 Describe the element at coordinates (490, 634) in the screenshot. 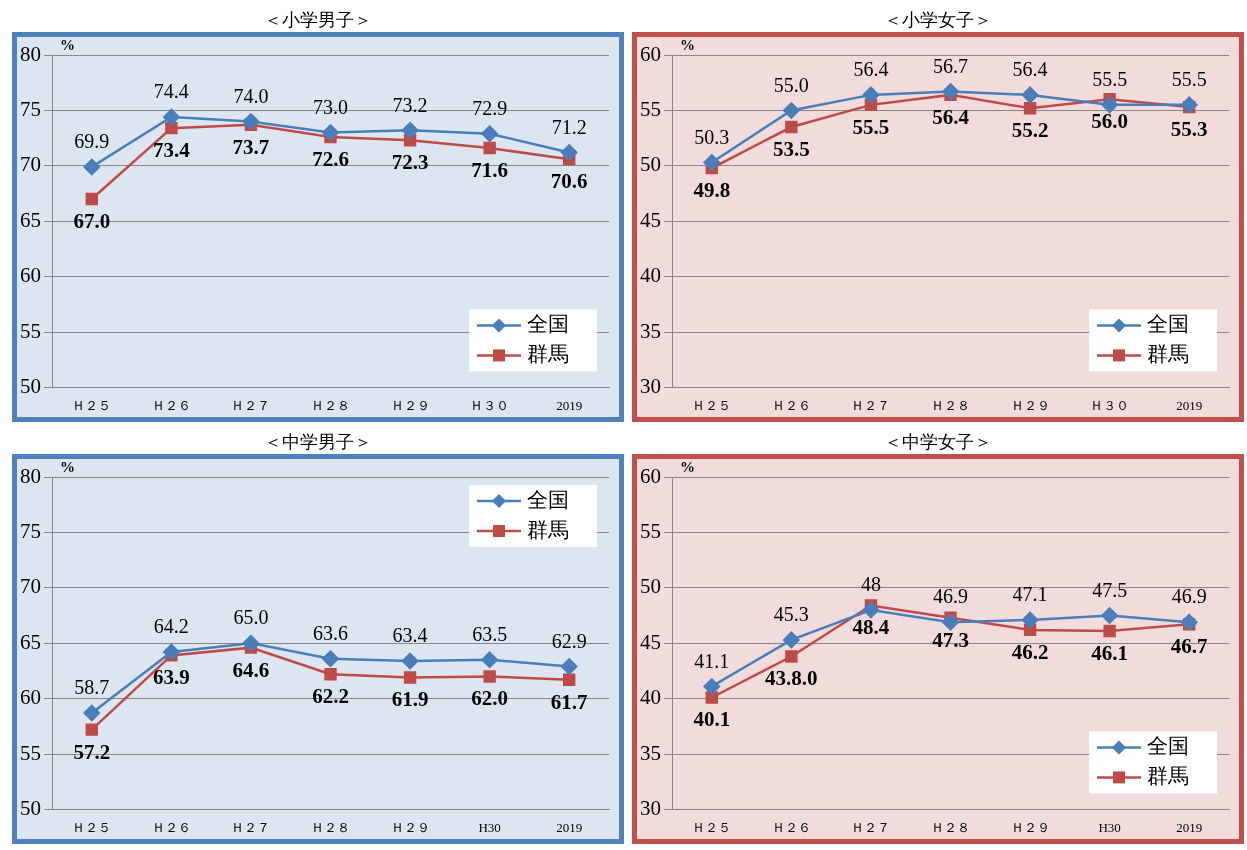

I see `data-label: 63.5` at that location.